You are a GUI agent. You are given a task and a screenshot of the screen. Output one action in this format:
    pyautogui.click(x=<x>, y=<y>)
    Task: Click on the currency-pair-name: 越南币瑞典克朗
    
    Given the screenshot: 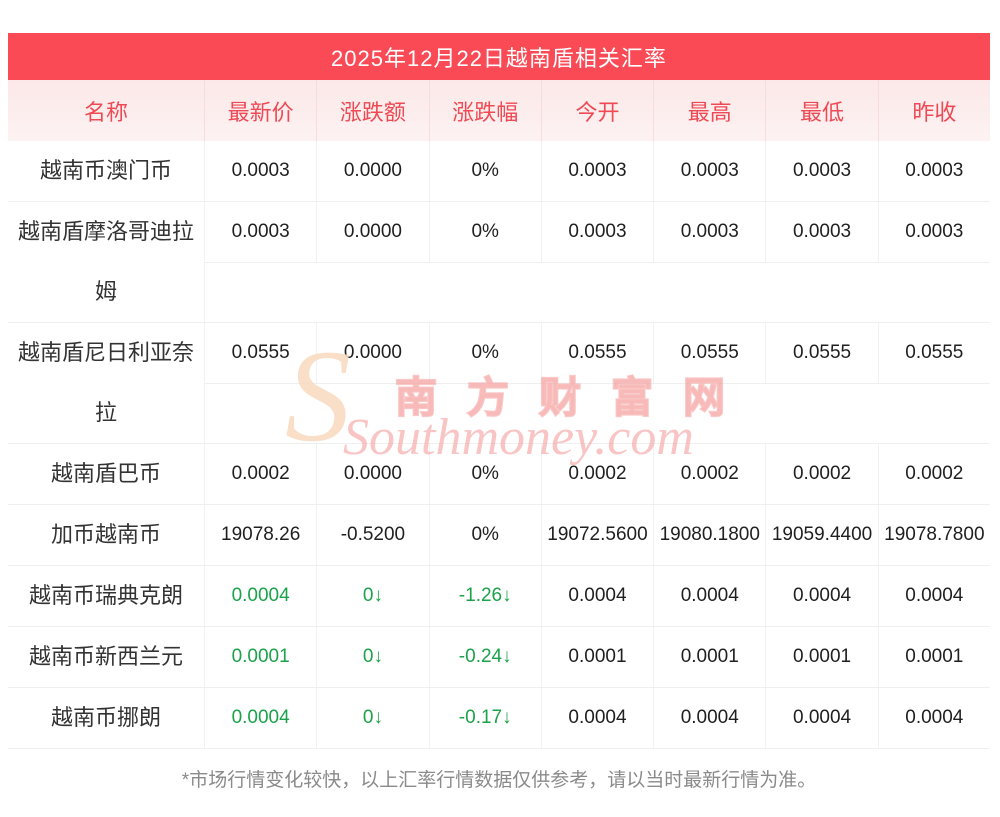 What is the action you would take?
    pyautogui.click(x=106, y=596)
    